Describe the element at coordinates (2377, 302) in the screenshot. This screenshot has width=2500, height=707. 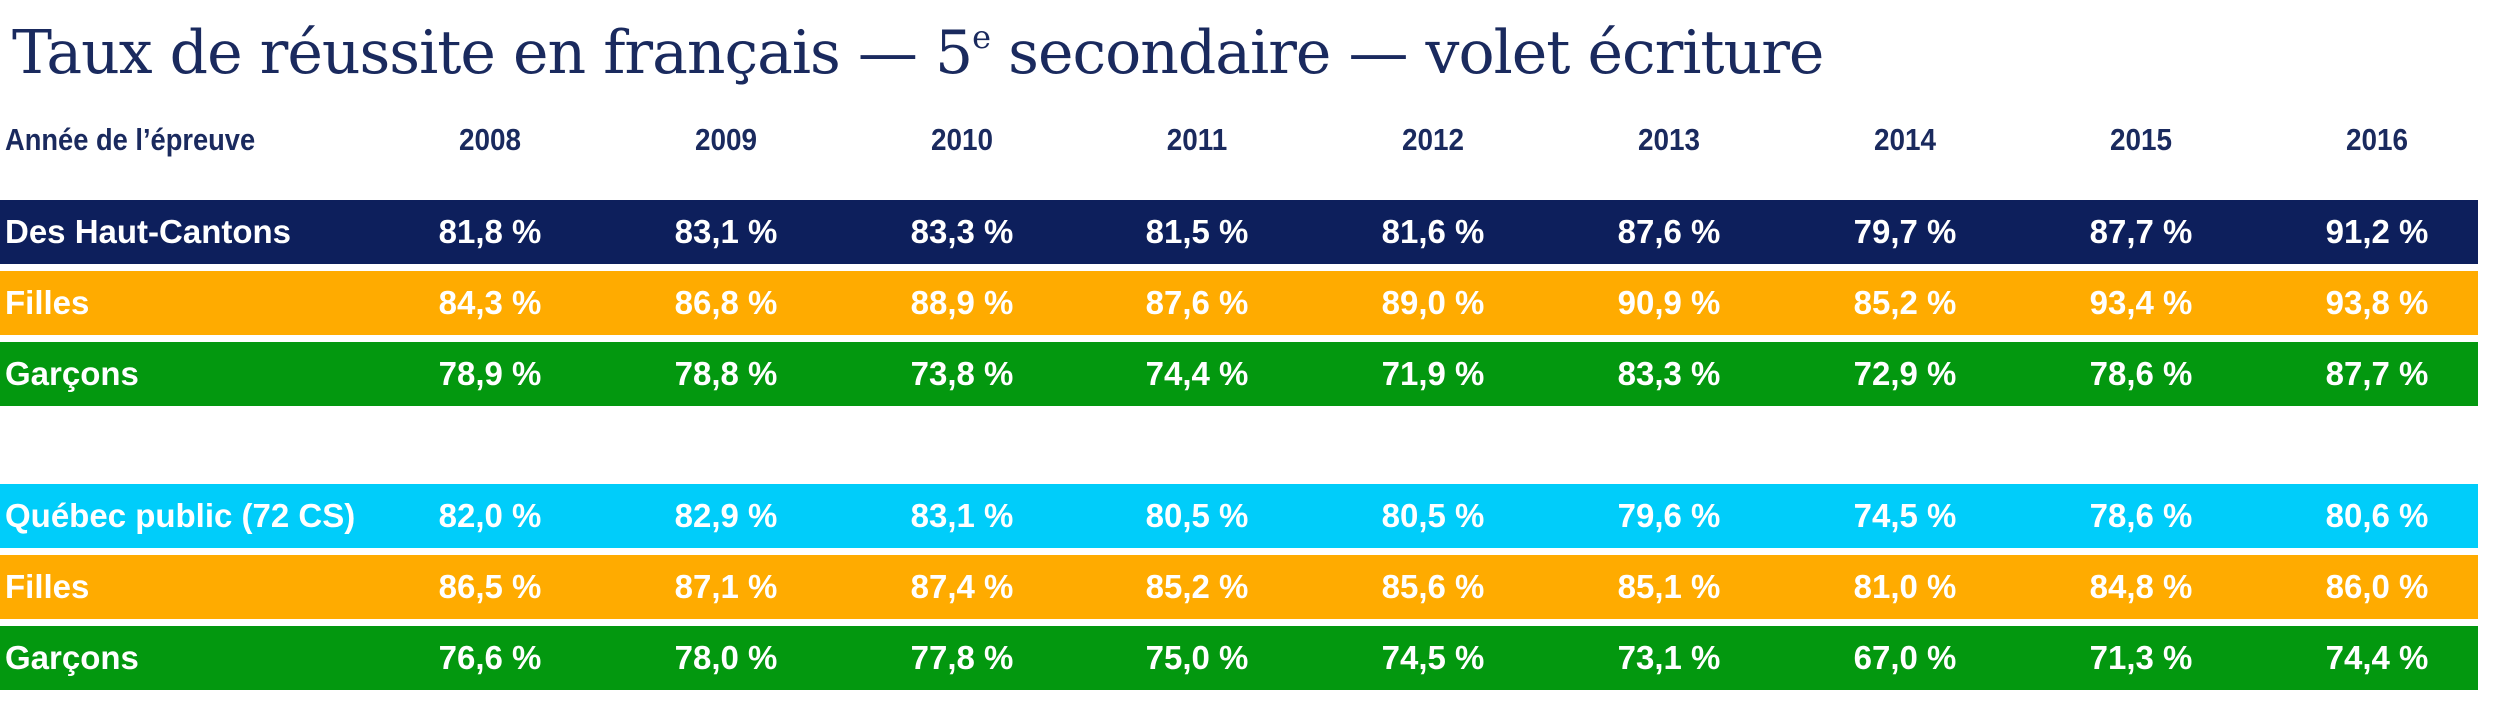
I see `table-cell: 93,8 %` at that location.